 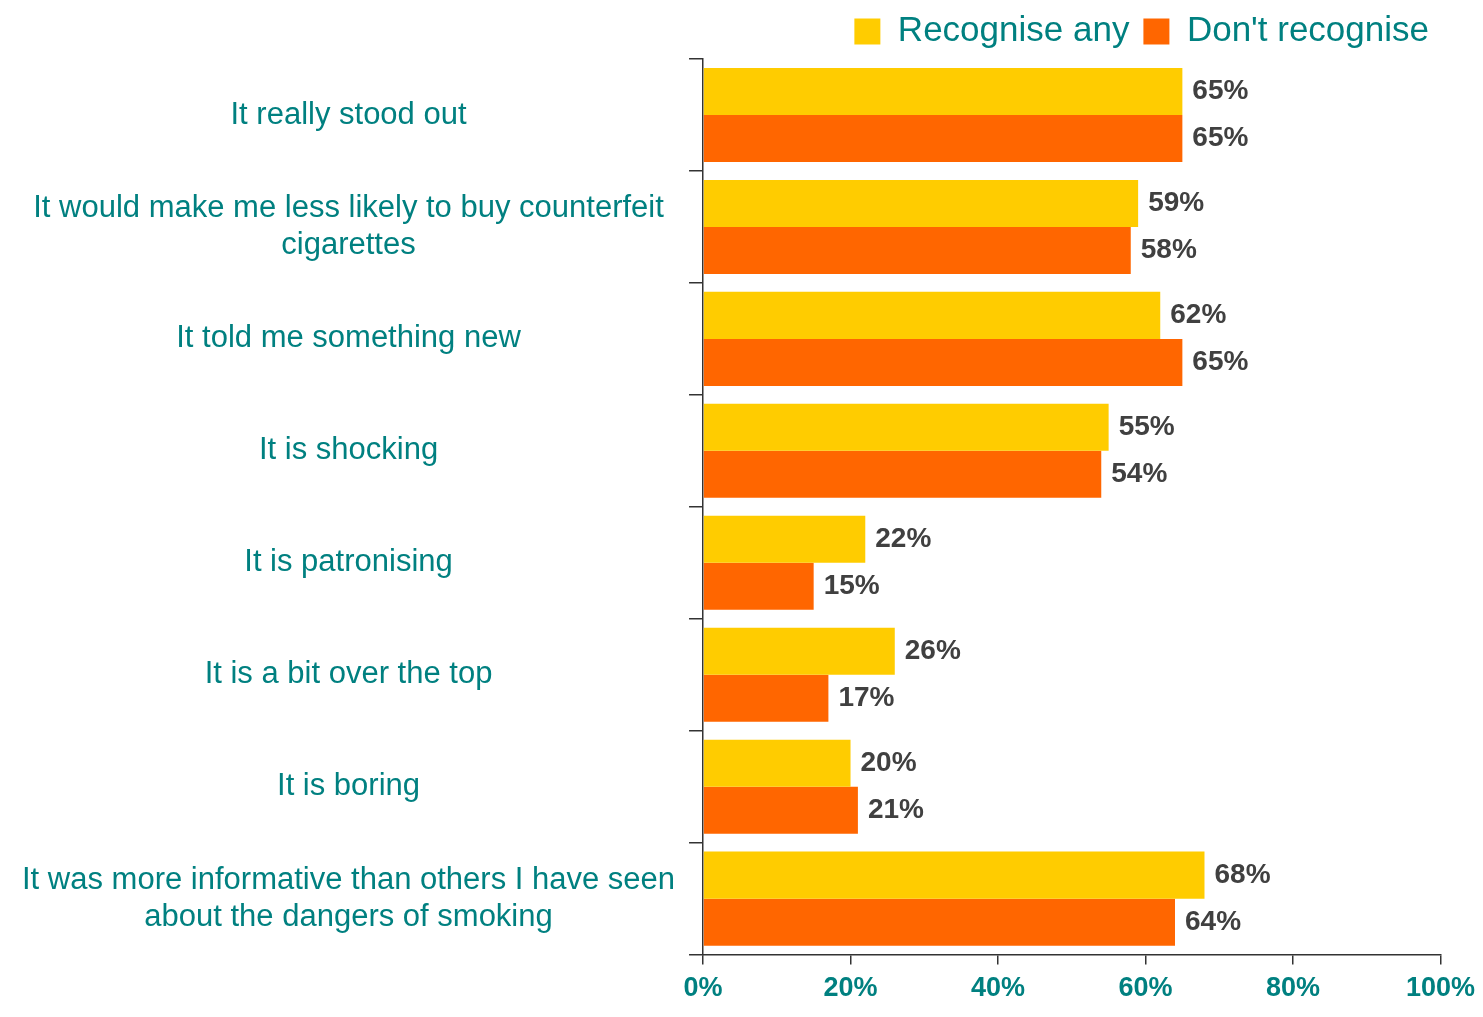 I want to click on data-label: 55%, so click(x=1146, y=426).